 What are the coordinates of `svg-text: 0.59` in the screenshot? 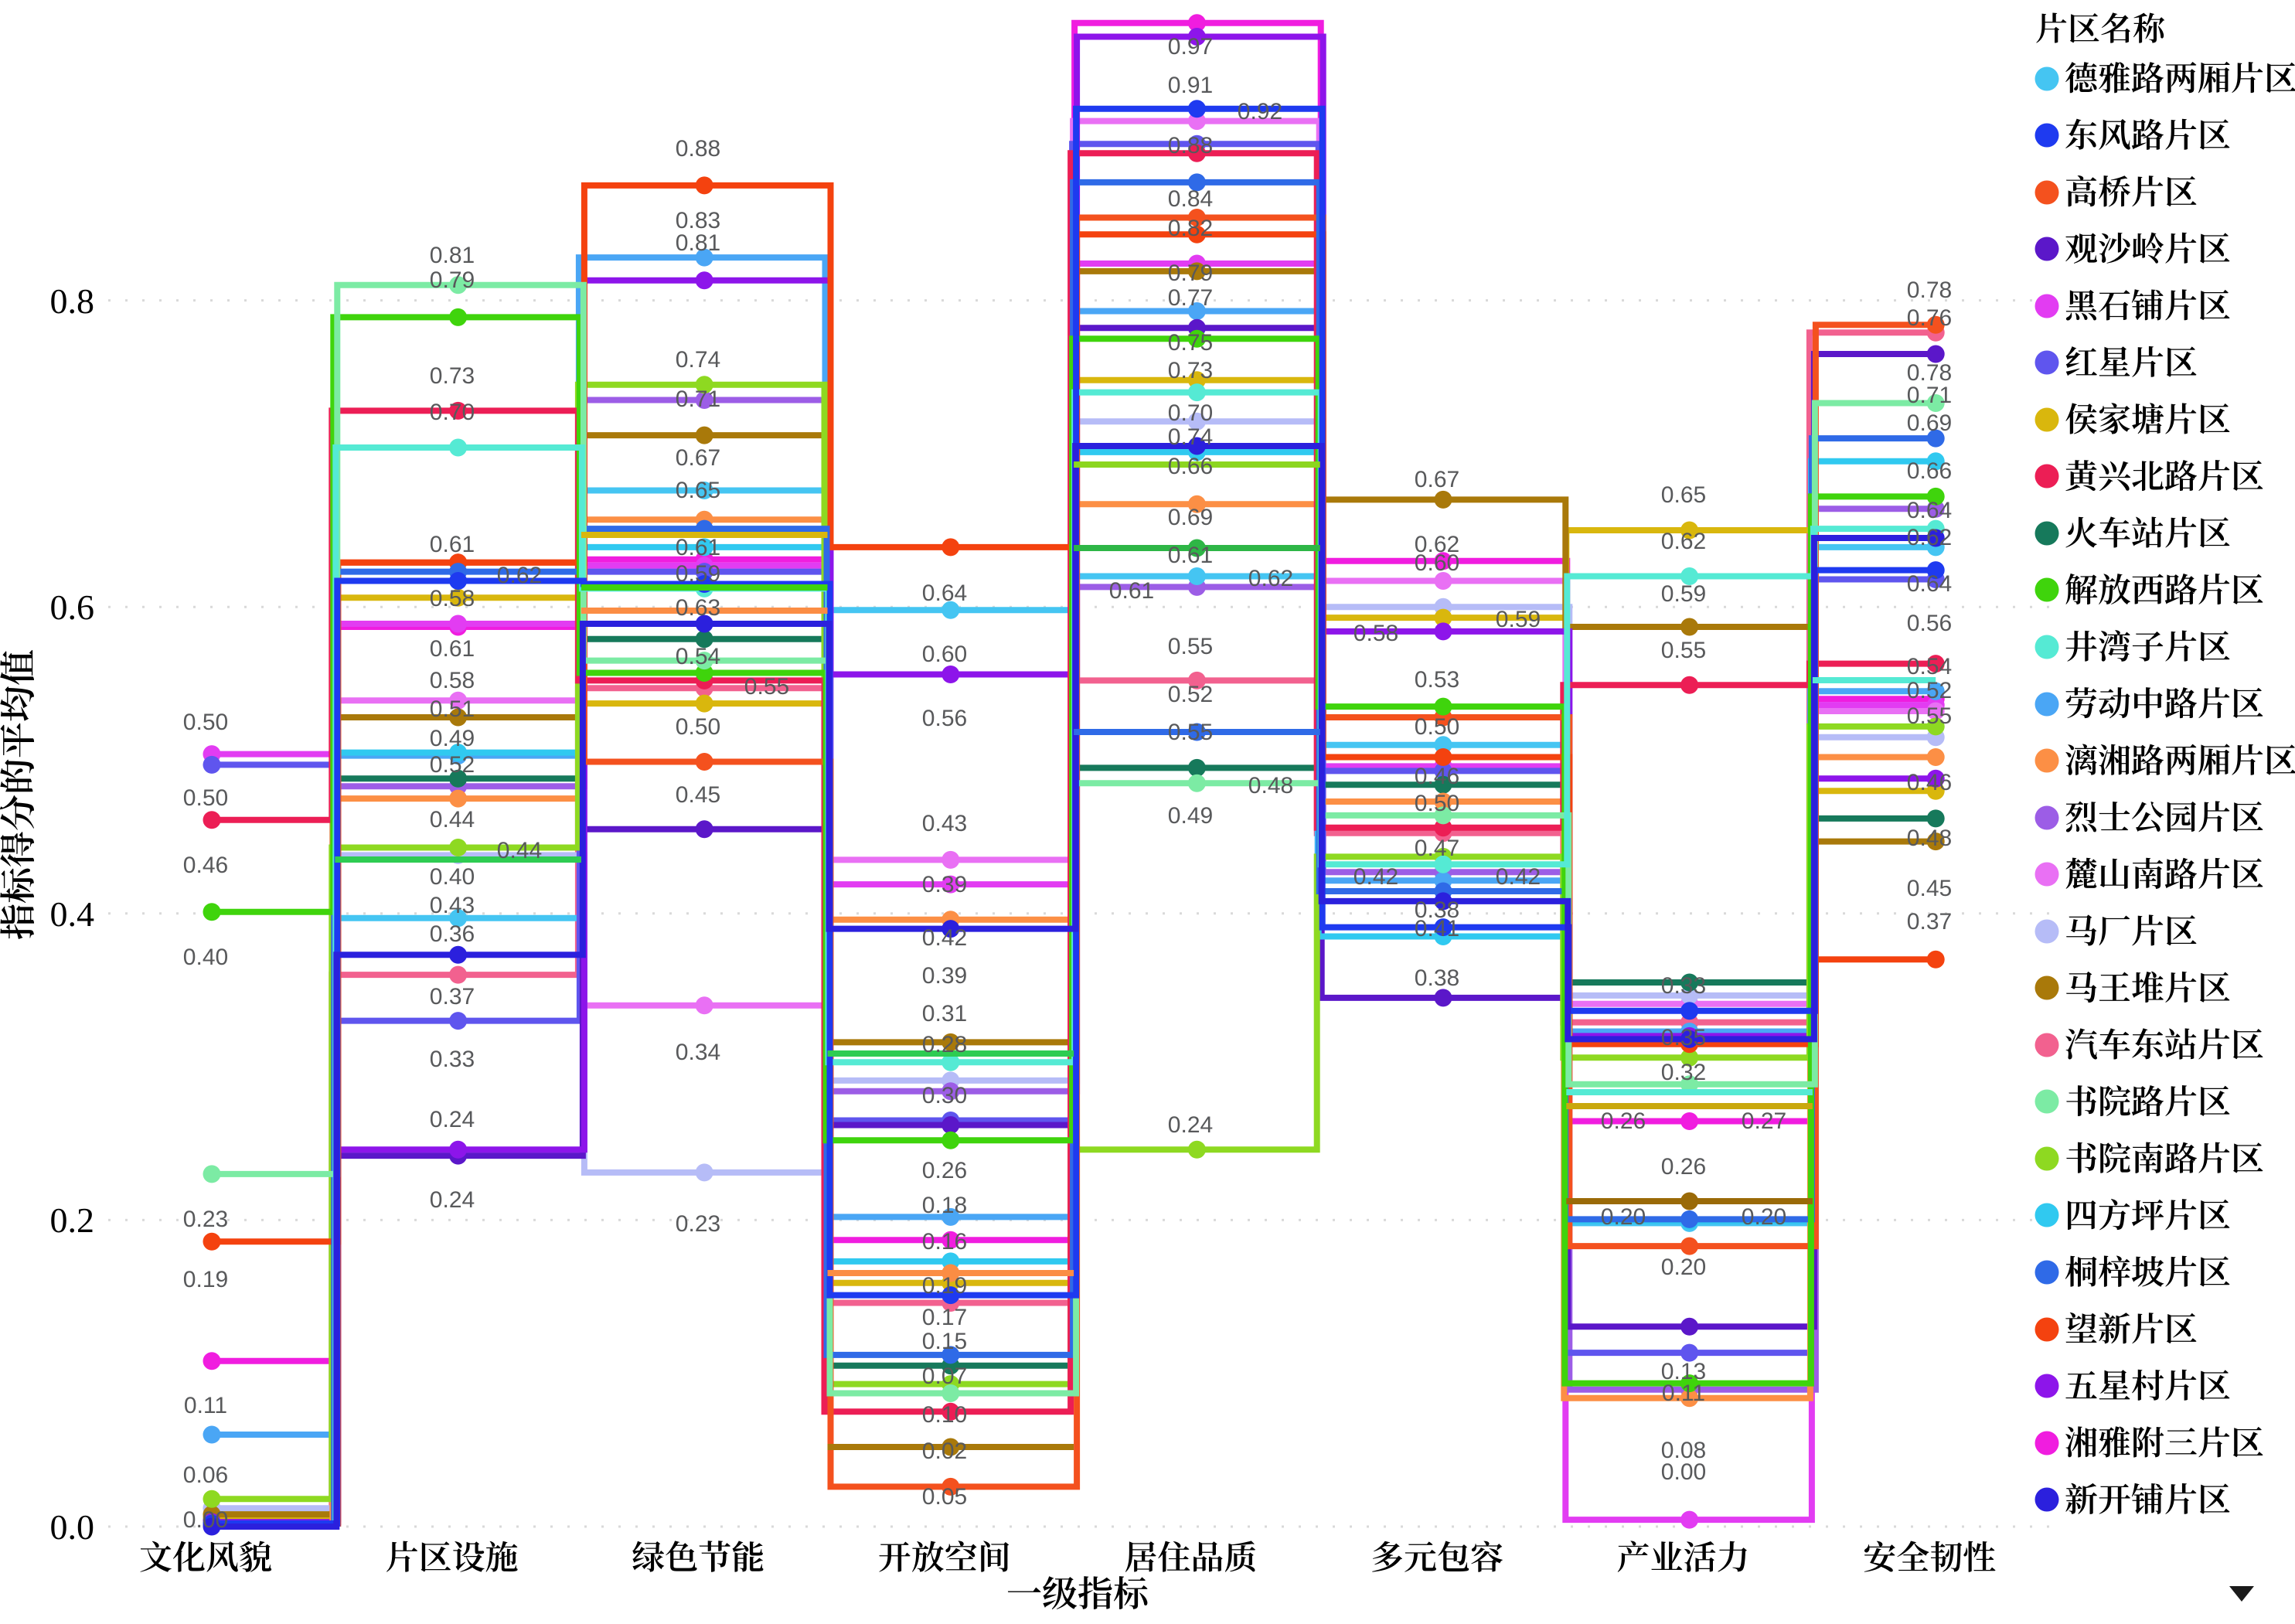 It's located at (1683, 594).